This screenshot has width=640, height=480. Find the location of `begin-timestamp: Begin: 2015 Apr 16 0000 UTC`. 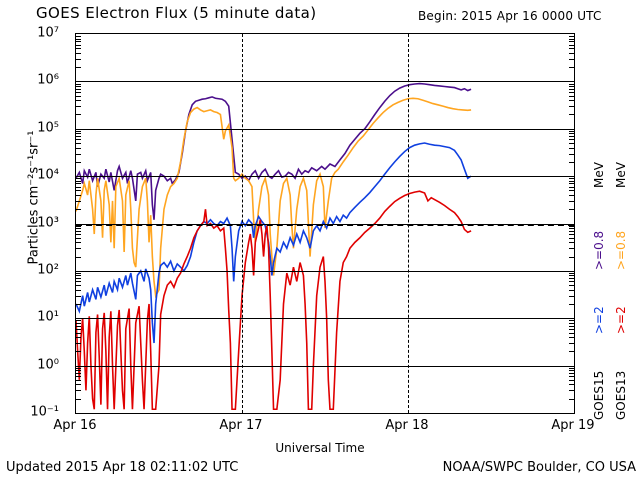

begin-timestamp: Begin: 2015 Apr 16 0000 UTC is located at coordinates (510, 16).